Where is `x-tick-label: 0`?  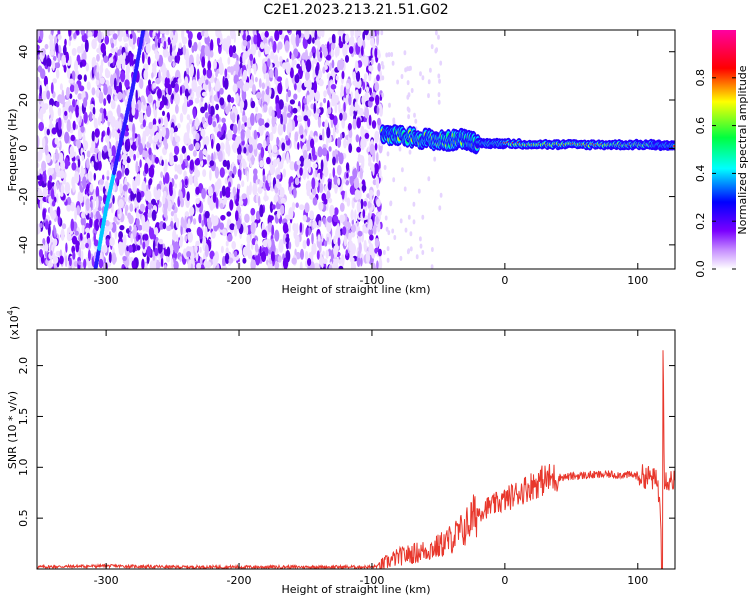
x-tick-label: 0 is located at coordinates (504, 280).